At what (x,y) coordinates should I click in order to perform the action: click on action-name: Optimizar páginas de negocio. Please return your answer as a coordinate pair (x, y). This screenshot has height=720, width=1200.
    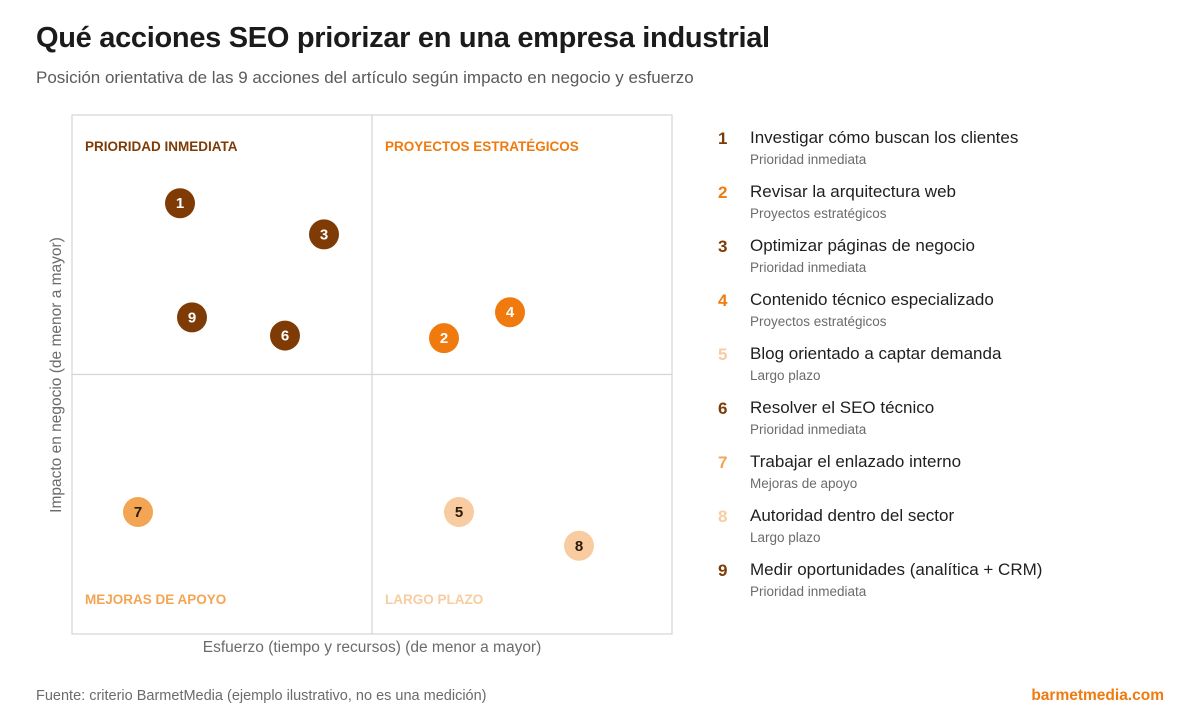
    Looking at the image, I should click on (862, 245).